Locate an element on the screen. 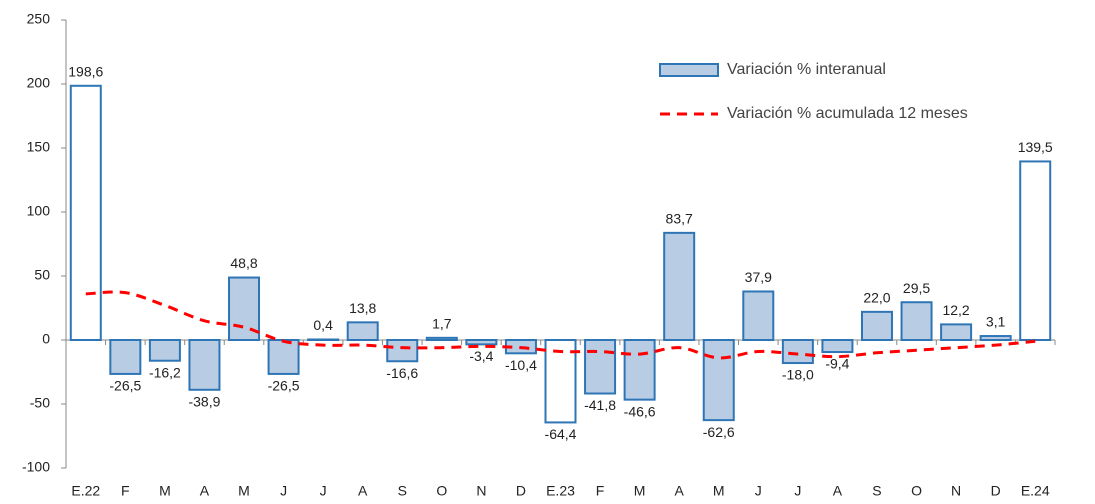  x-tick-label: E.23 is located at coordinates (560, 491).